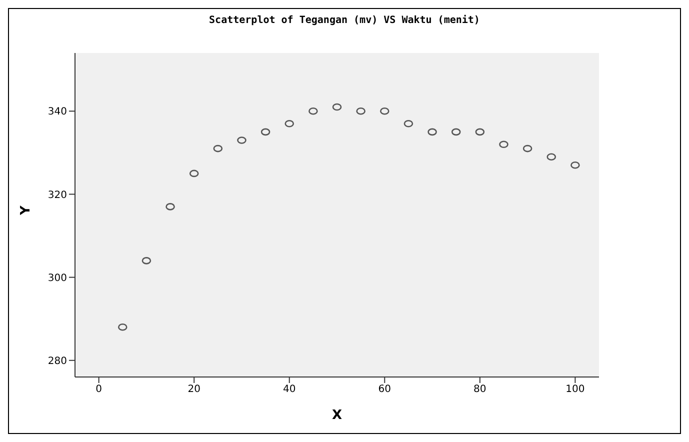 The image size is (689, 442). What do you see at coordinates (385, 390) in the screenshot?
I see `x-tick-label: 60` at bounding box center [385, 390].